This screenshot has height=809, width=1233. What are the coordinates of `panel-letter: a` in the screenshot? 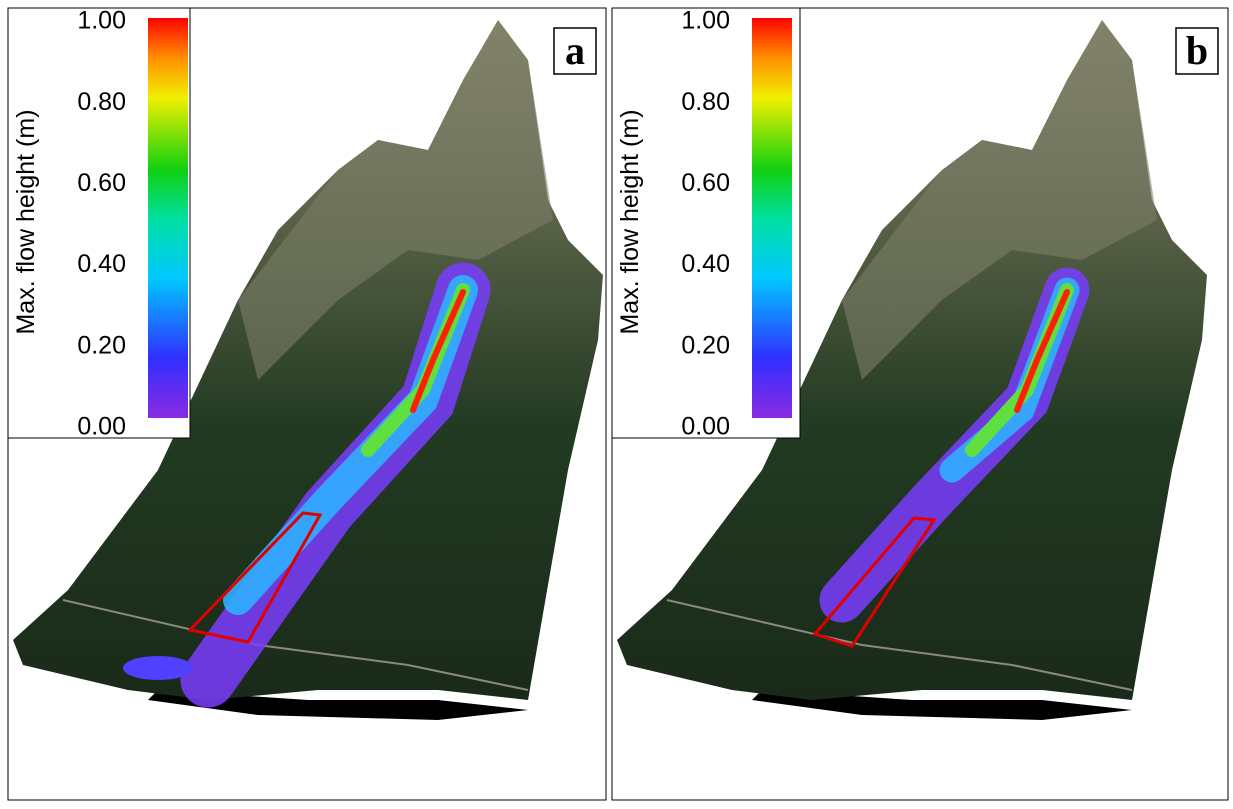 It's located at (575, 50).